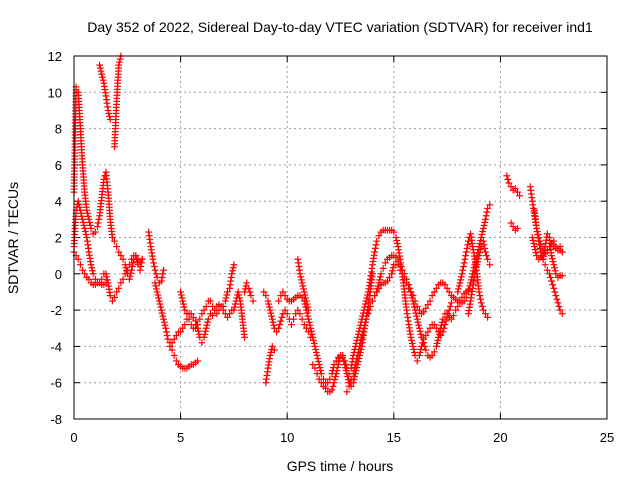  I want to click on y-tick-label: 10, so click(55, 92).